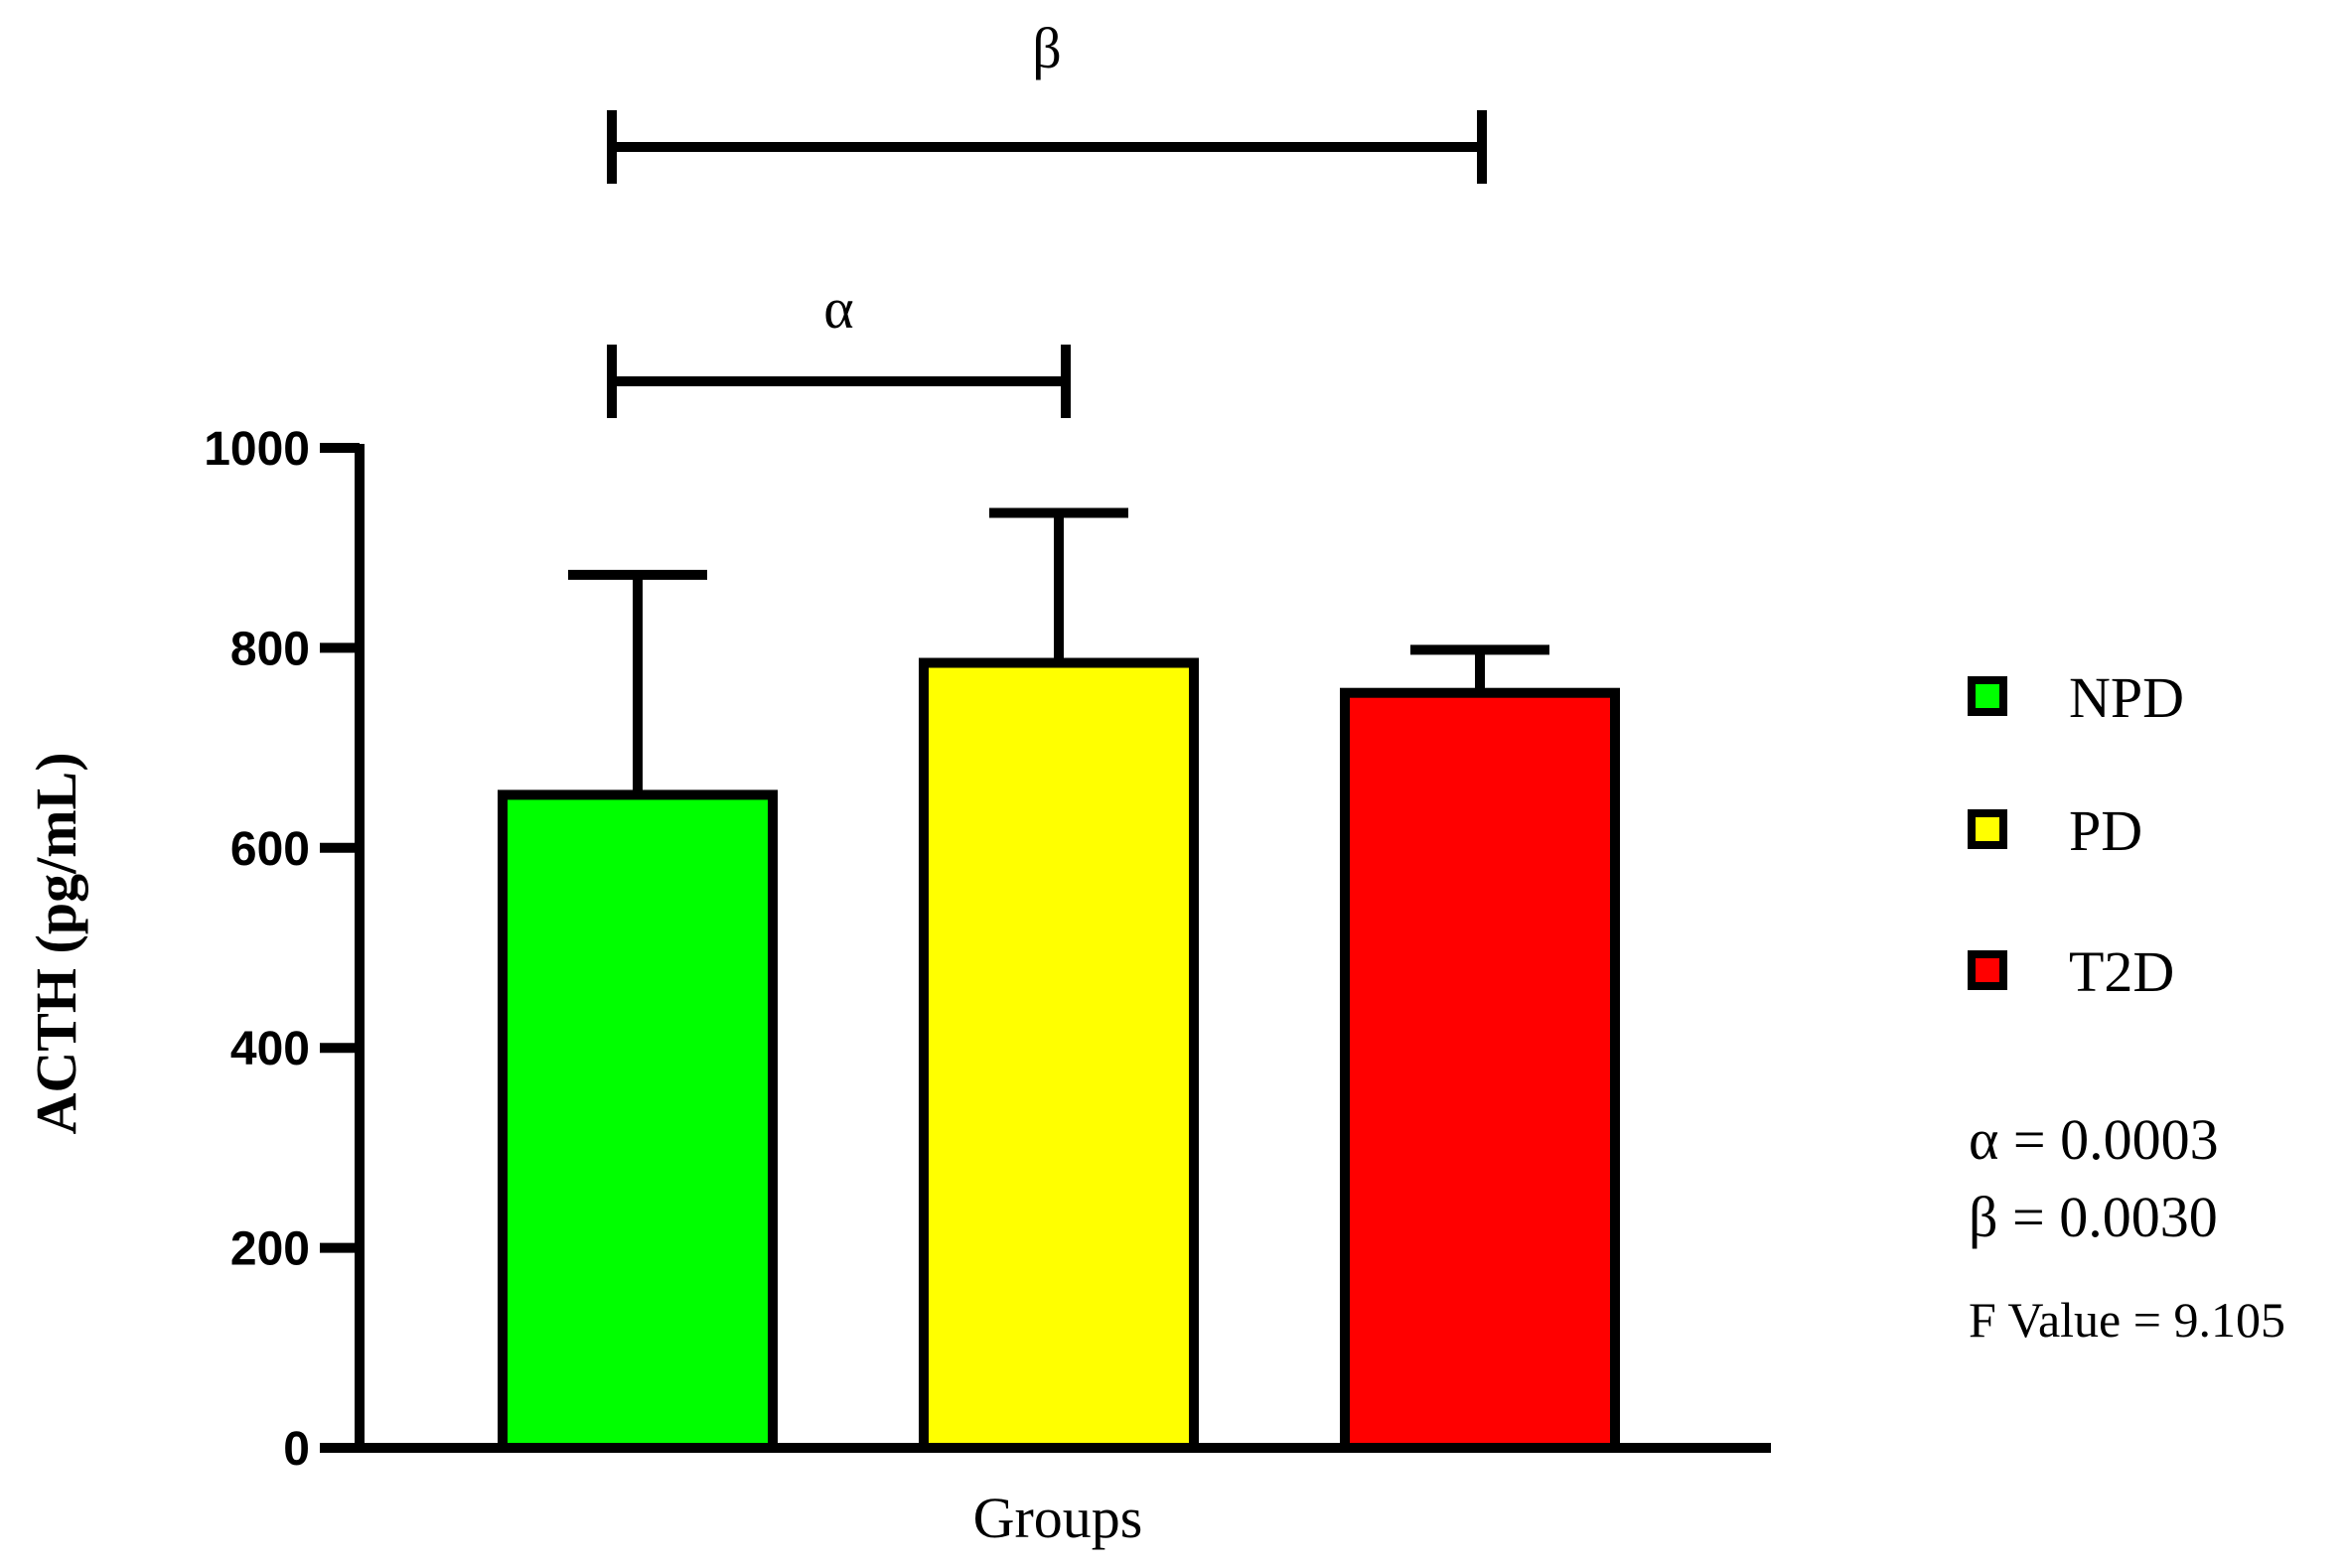 Image resolution: width=2348 pixels, height=1568 pixels. I want to click on legend: NPD PD T2D, so click(2076, 834).